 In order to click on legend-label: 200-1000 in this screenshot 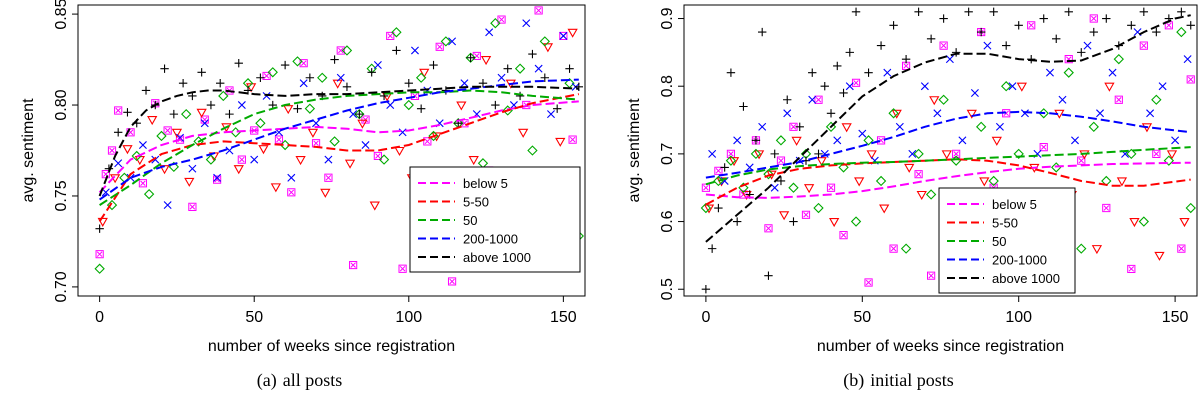, I will do `click(490, 239)`.